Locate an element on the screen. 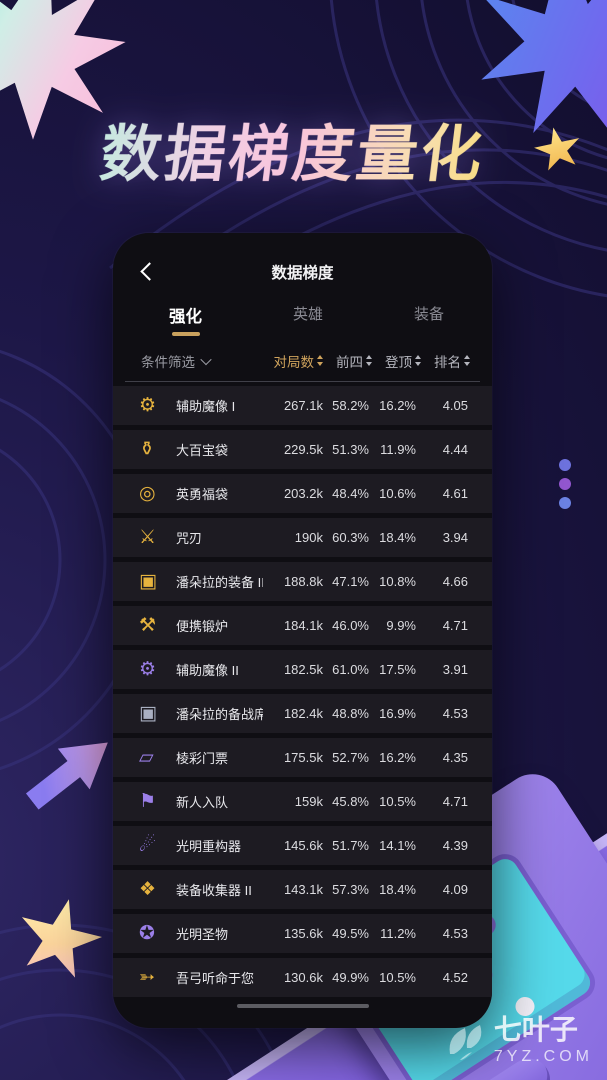 The width and height of the screenshot is (607, 1080). item-icon: ☄ is located at coordinates (148, 845).